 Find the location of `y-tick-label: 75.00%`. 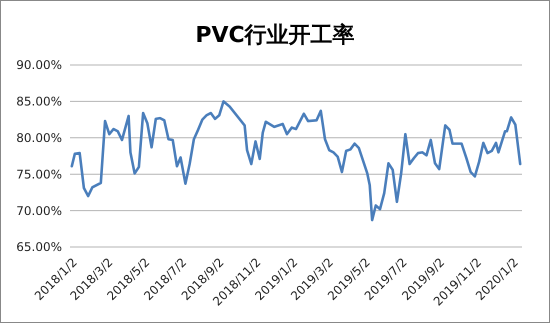

y-tick-label: 75.00% is located at coordinates (39, 174).